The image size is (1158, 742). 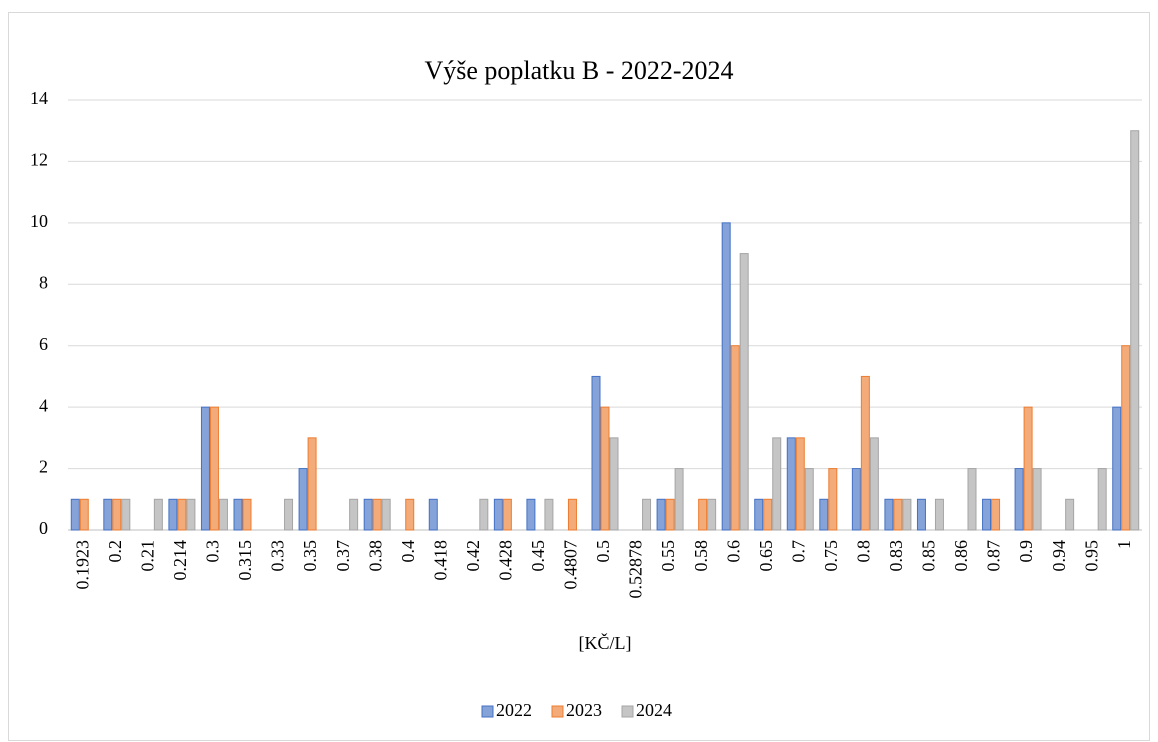 I want to click on x-tick-label: 0.7, so click(x=798, y=551).